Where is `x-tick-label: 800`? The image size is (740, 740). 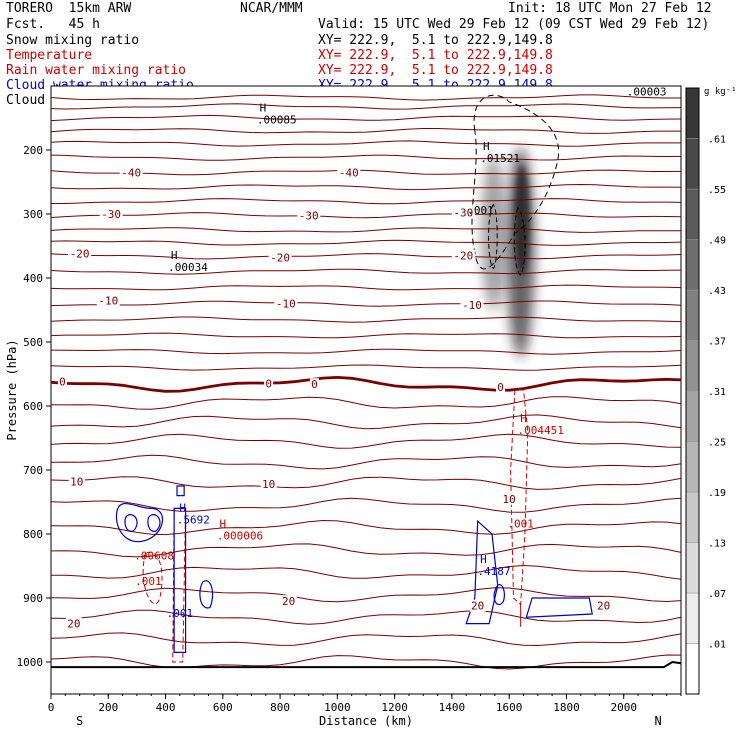 x-tick-label: 800 is located at coordinates (280, 707).